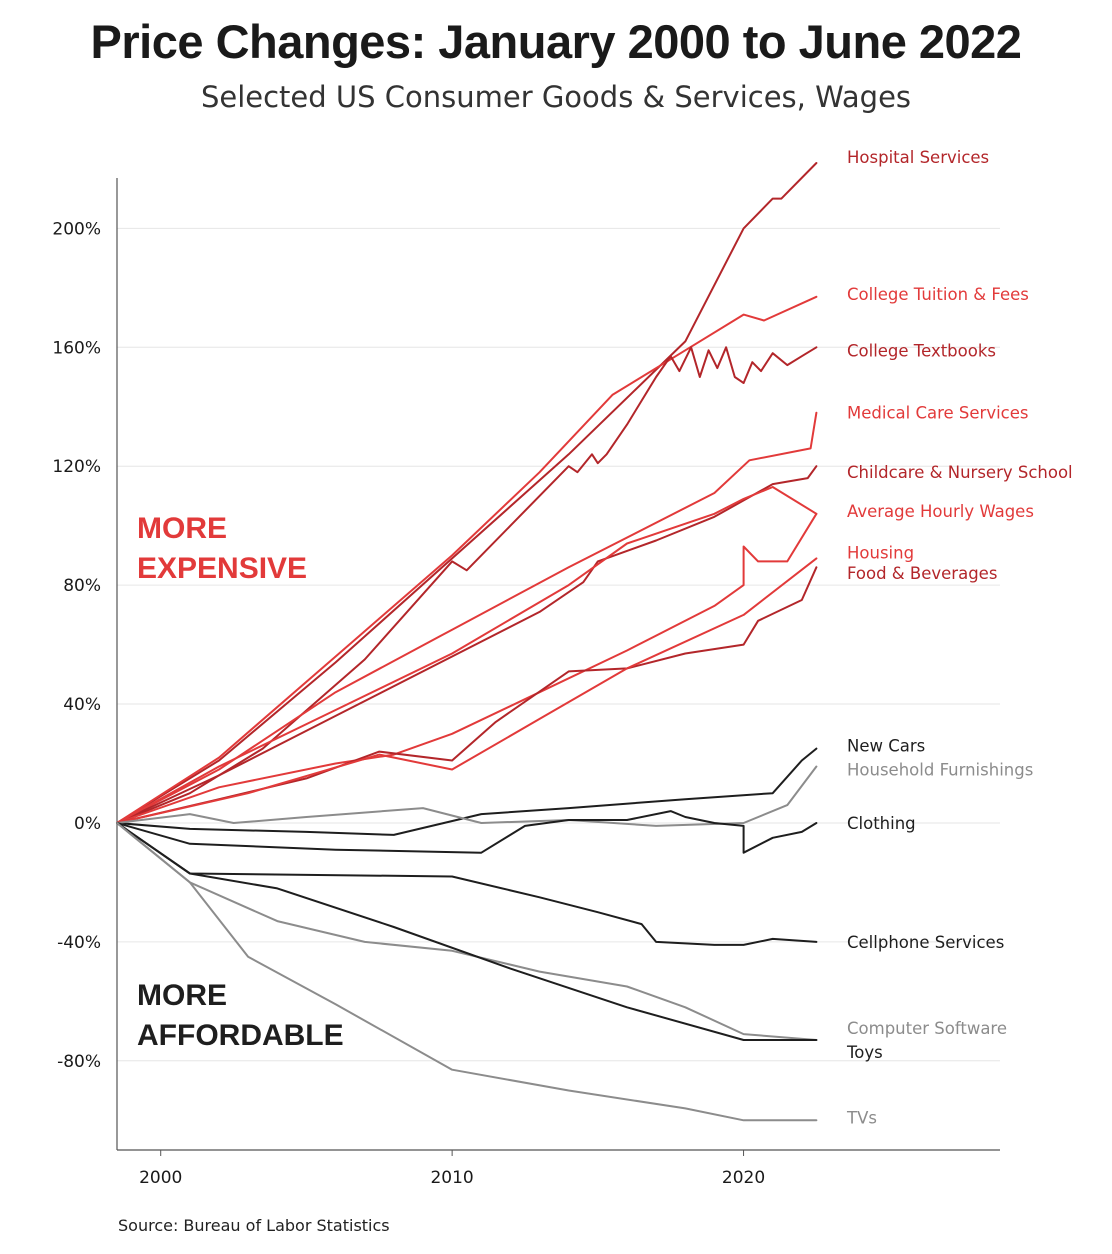  What do you see at coordinates (222, 568) in the screenshot?
I see `annotation-text: EXPENSIVE` at bounding box center [222, 568].